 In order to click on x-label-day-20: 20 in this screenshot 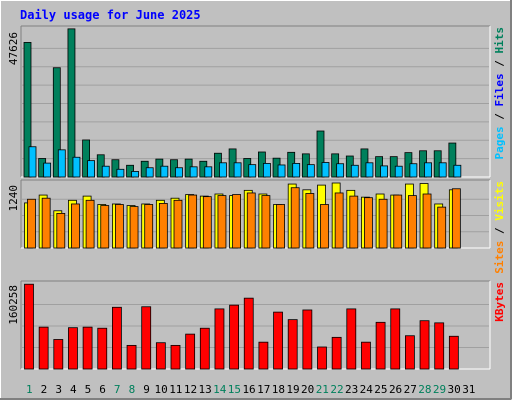, I will do `click(307, 389)`.